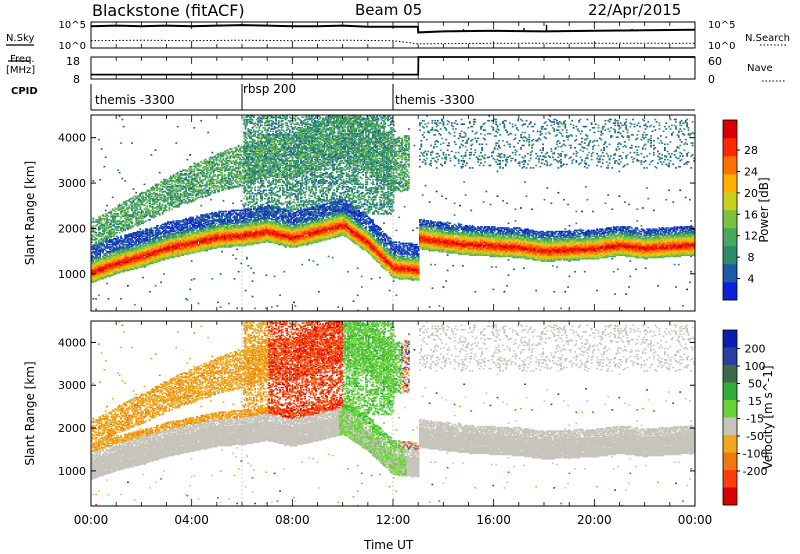 This screenshot has height=554, width=800. I want to click on power-cell-2030, so click(158, 258).